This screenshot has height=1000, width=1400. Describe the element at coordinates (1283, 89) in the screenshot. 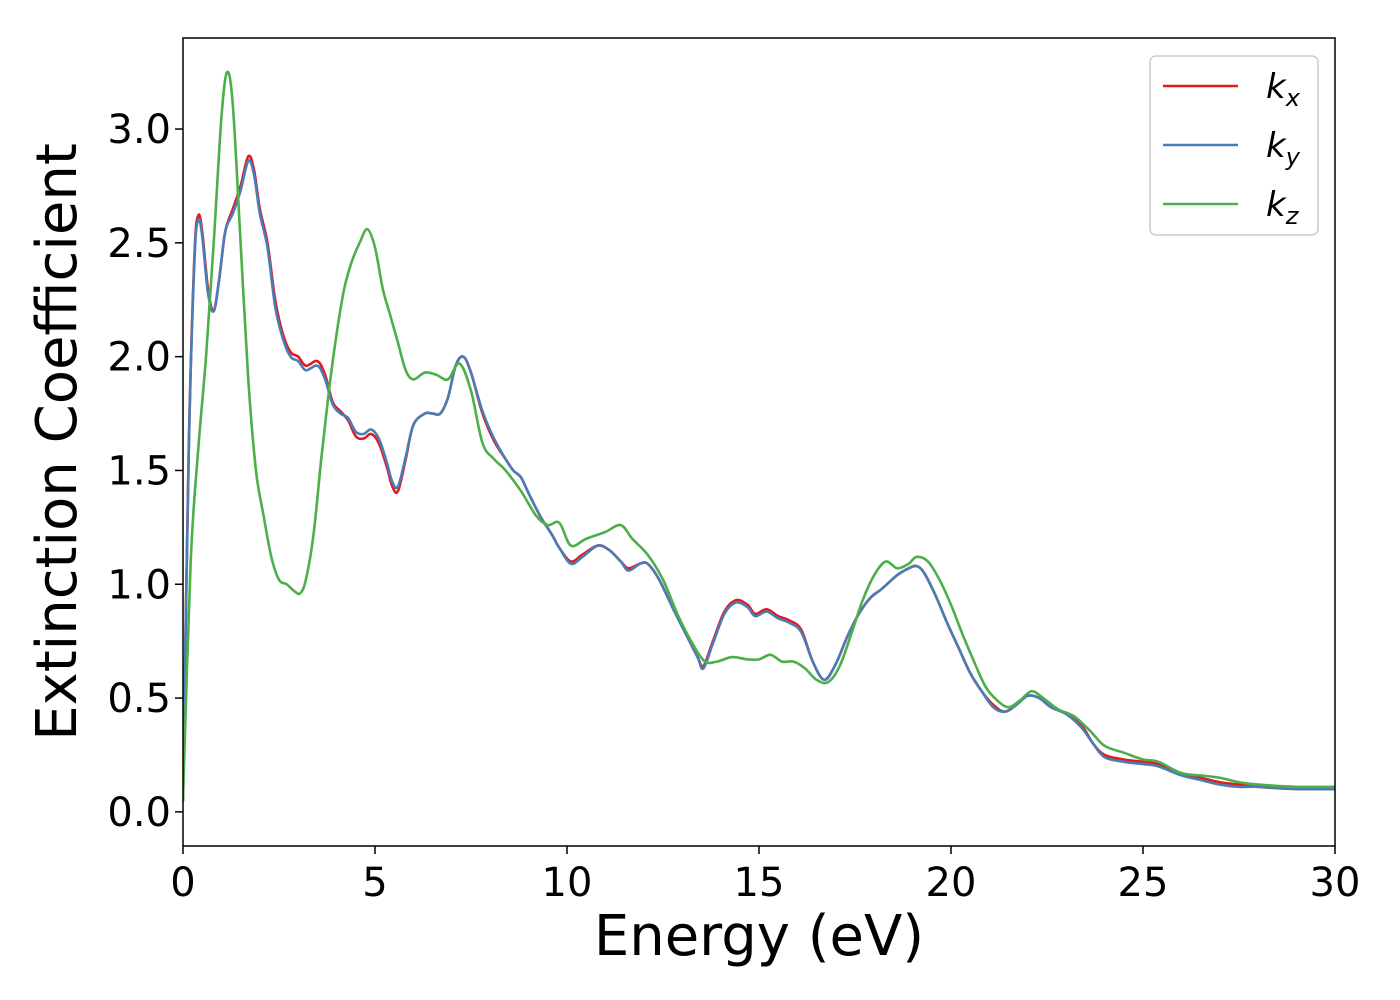

I see `legend-label-kx: kx` at that location.